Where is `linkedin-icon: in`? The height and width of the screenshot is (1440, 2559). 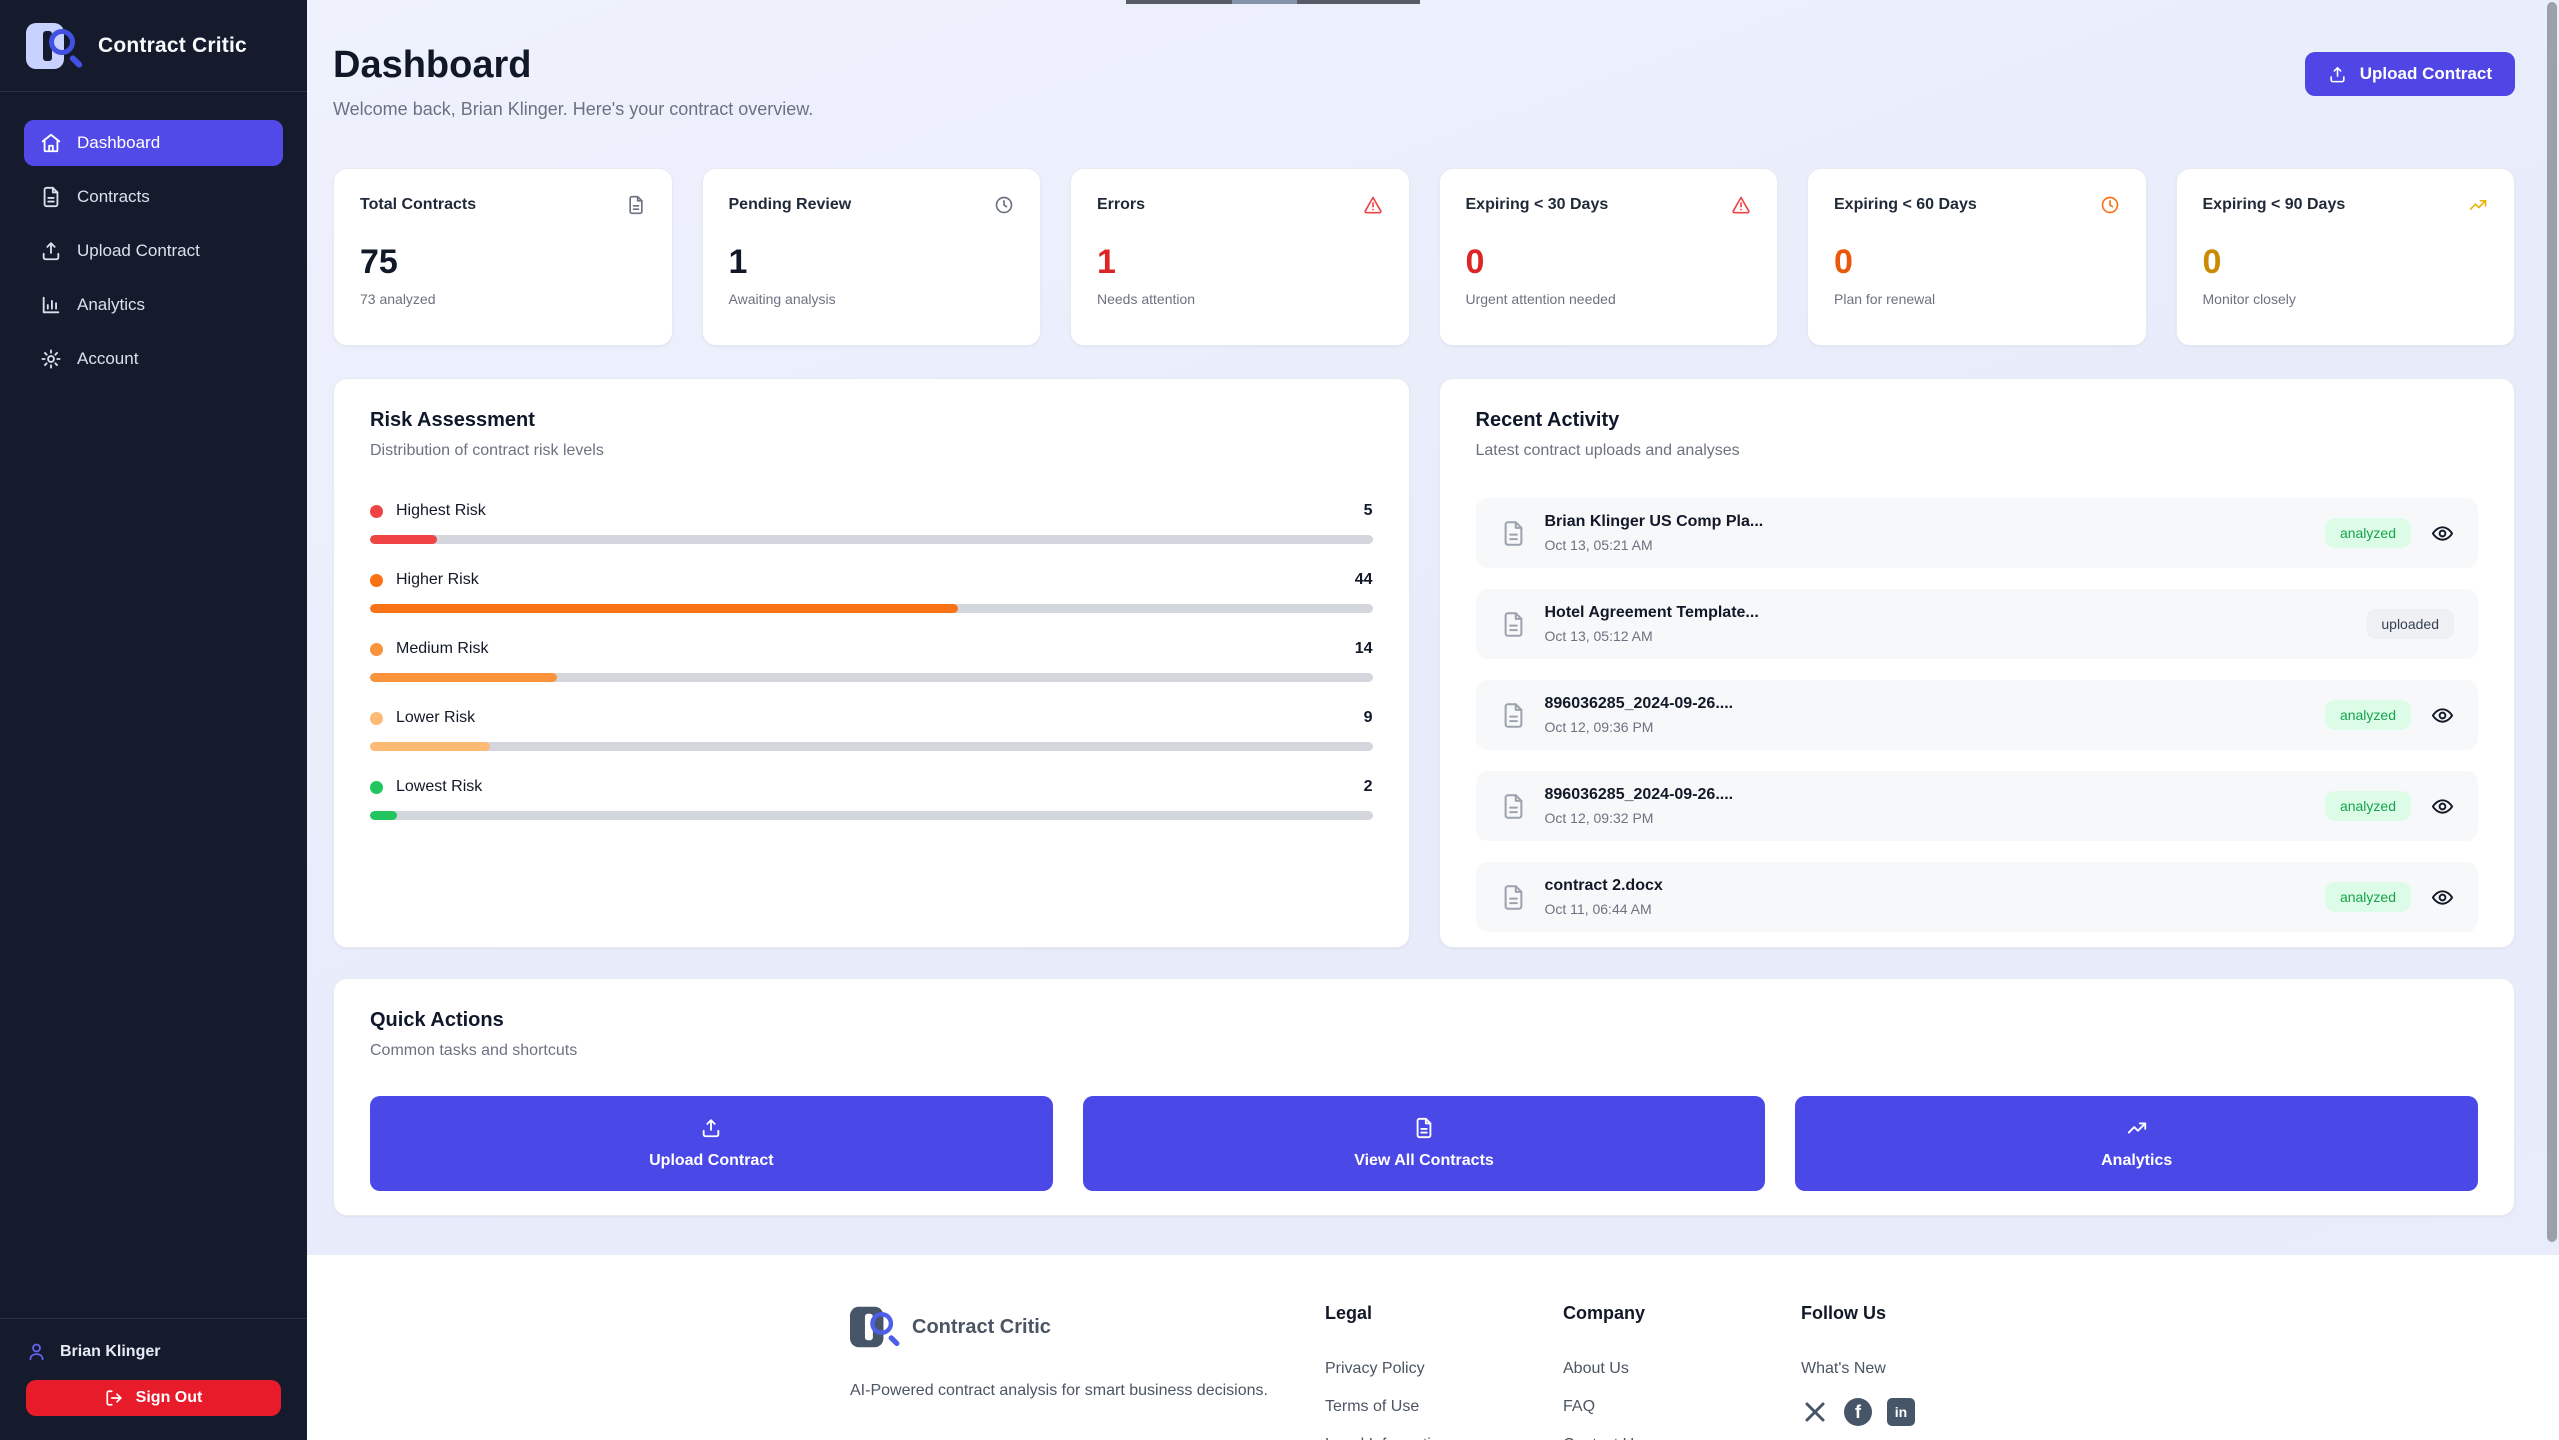 linkedin-icon: in is located at coordinates (1901, 1412).